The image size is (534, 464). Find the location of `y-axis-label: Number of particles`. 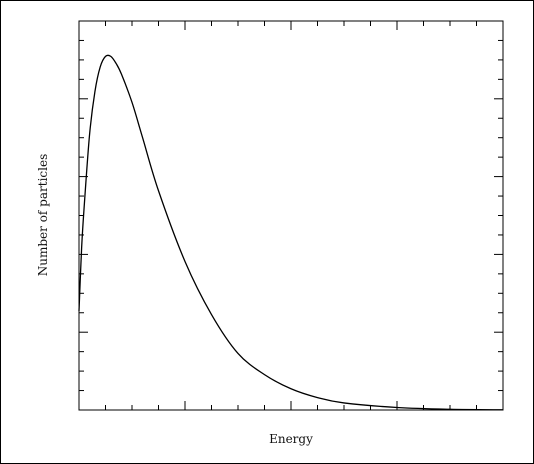

y-axis-label: Number of particles is located at coordinates (43, 215).